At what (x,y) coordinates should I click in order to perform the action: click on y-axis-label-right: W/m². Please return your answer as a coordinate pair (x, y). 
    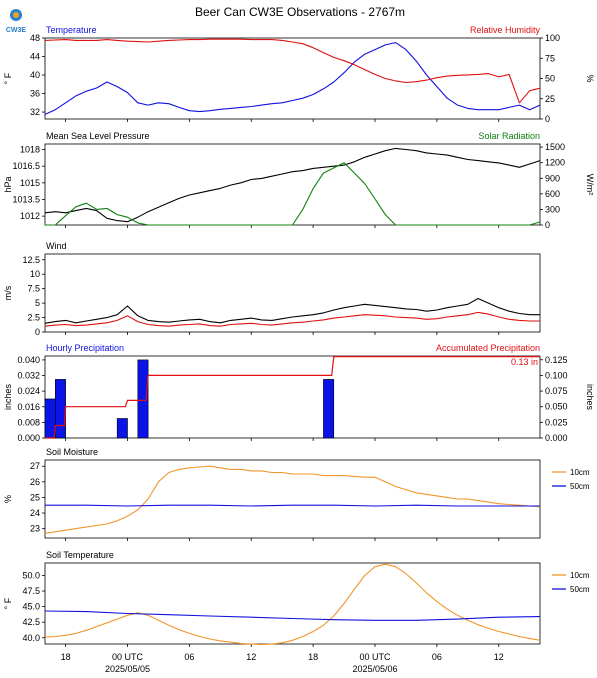
    Looking at the image, I should click on (590, 185).